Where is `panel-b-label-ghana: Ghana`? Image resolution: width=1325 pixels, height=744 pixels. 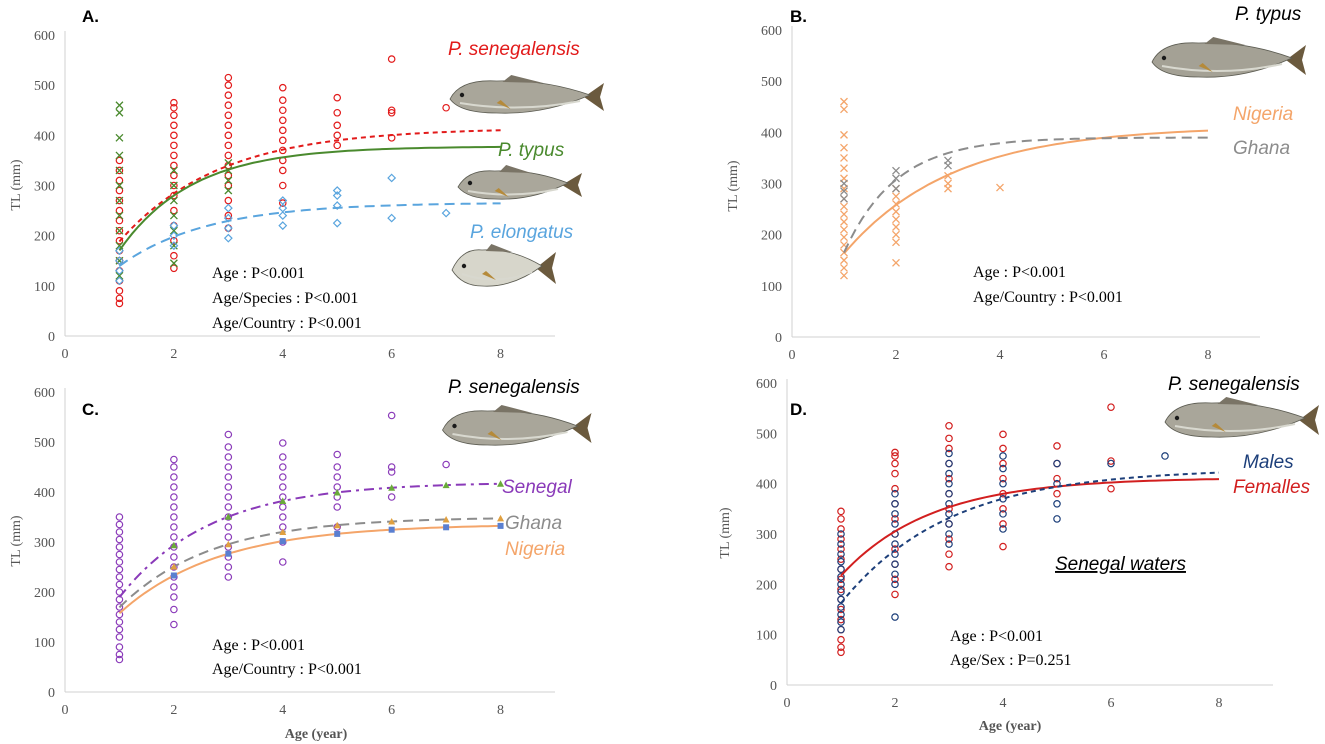 panel-b-label-ghana: Ghana is located at coordinates (1261, 148).